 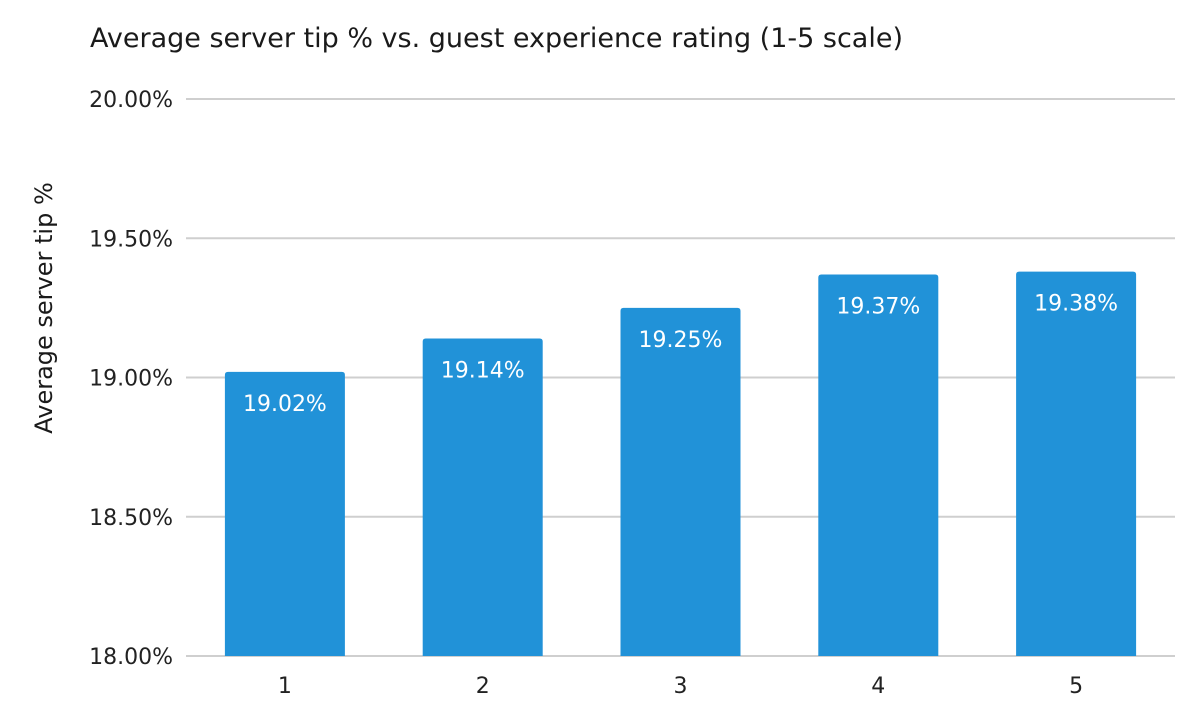 I want to click on y-tick-label: 18.50%, so click(x=131, y=518).